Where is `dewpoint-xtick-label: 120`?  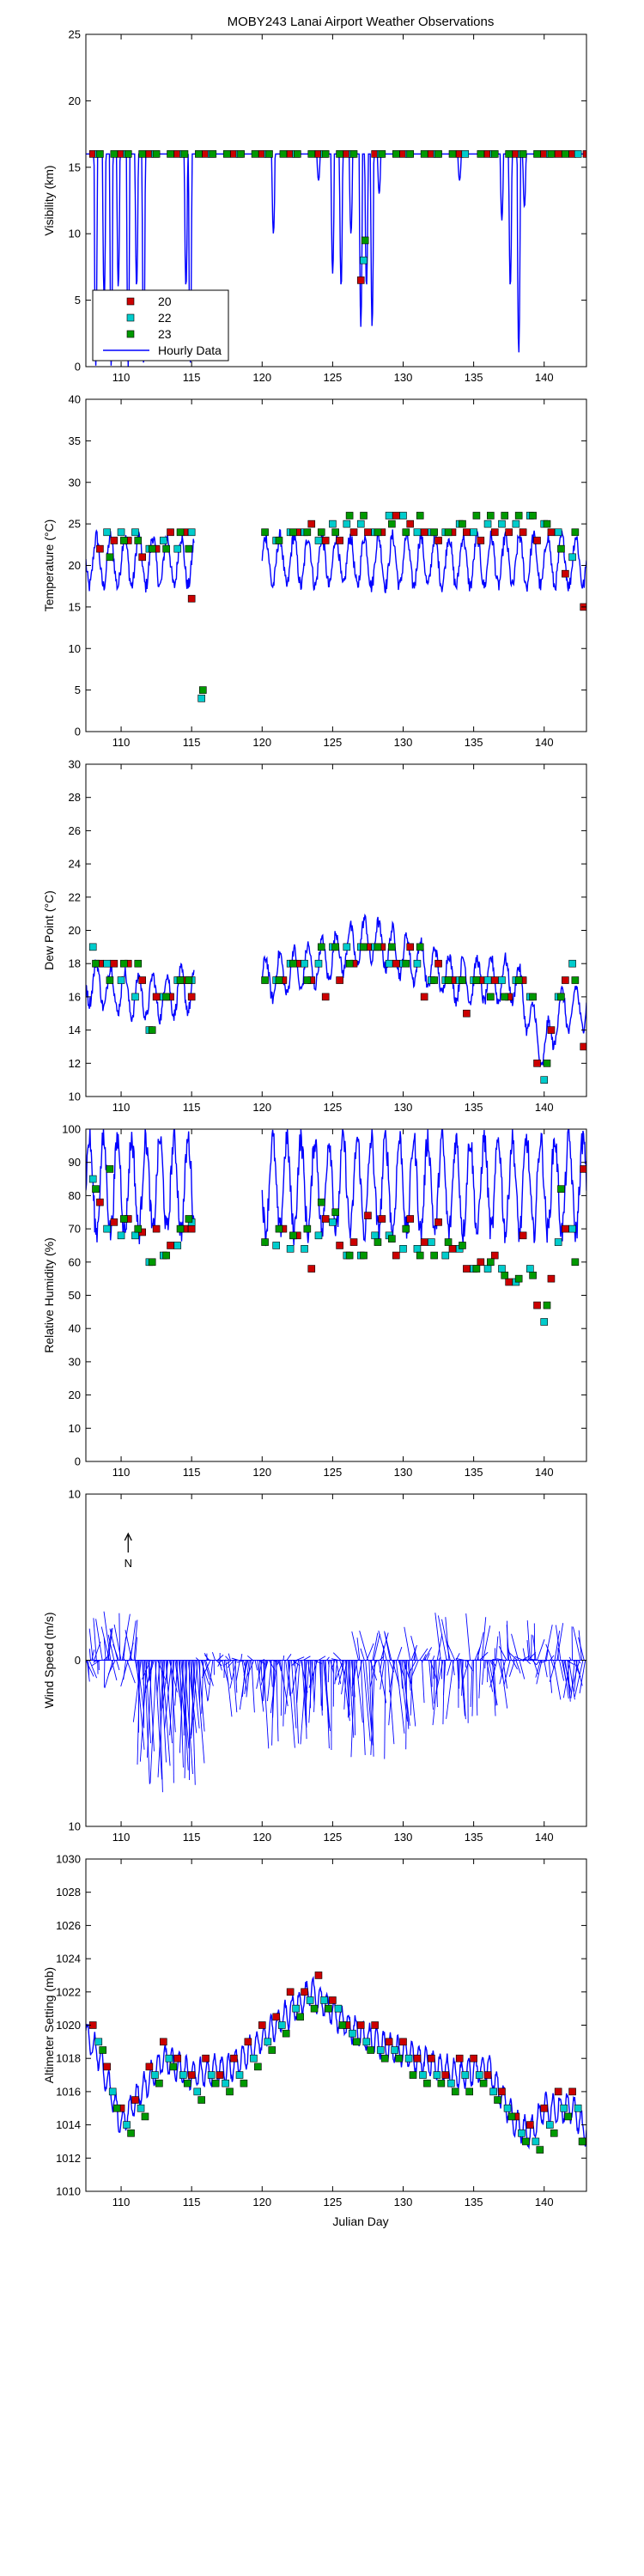 dewpoint-xtick-label: 120 is located at coordinates (261, 1107).